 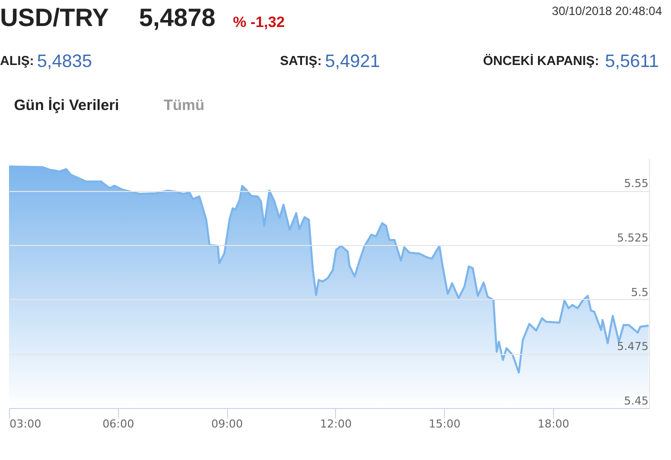 I want to click on text: 5,4835, so click(x=64, y=61).